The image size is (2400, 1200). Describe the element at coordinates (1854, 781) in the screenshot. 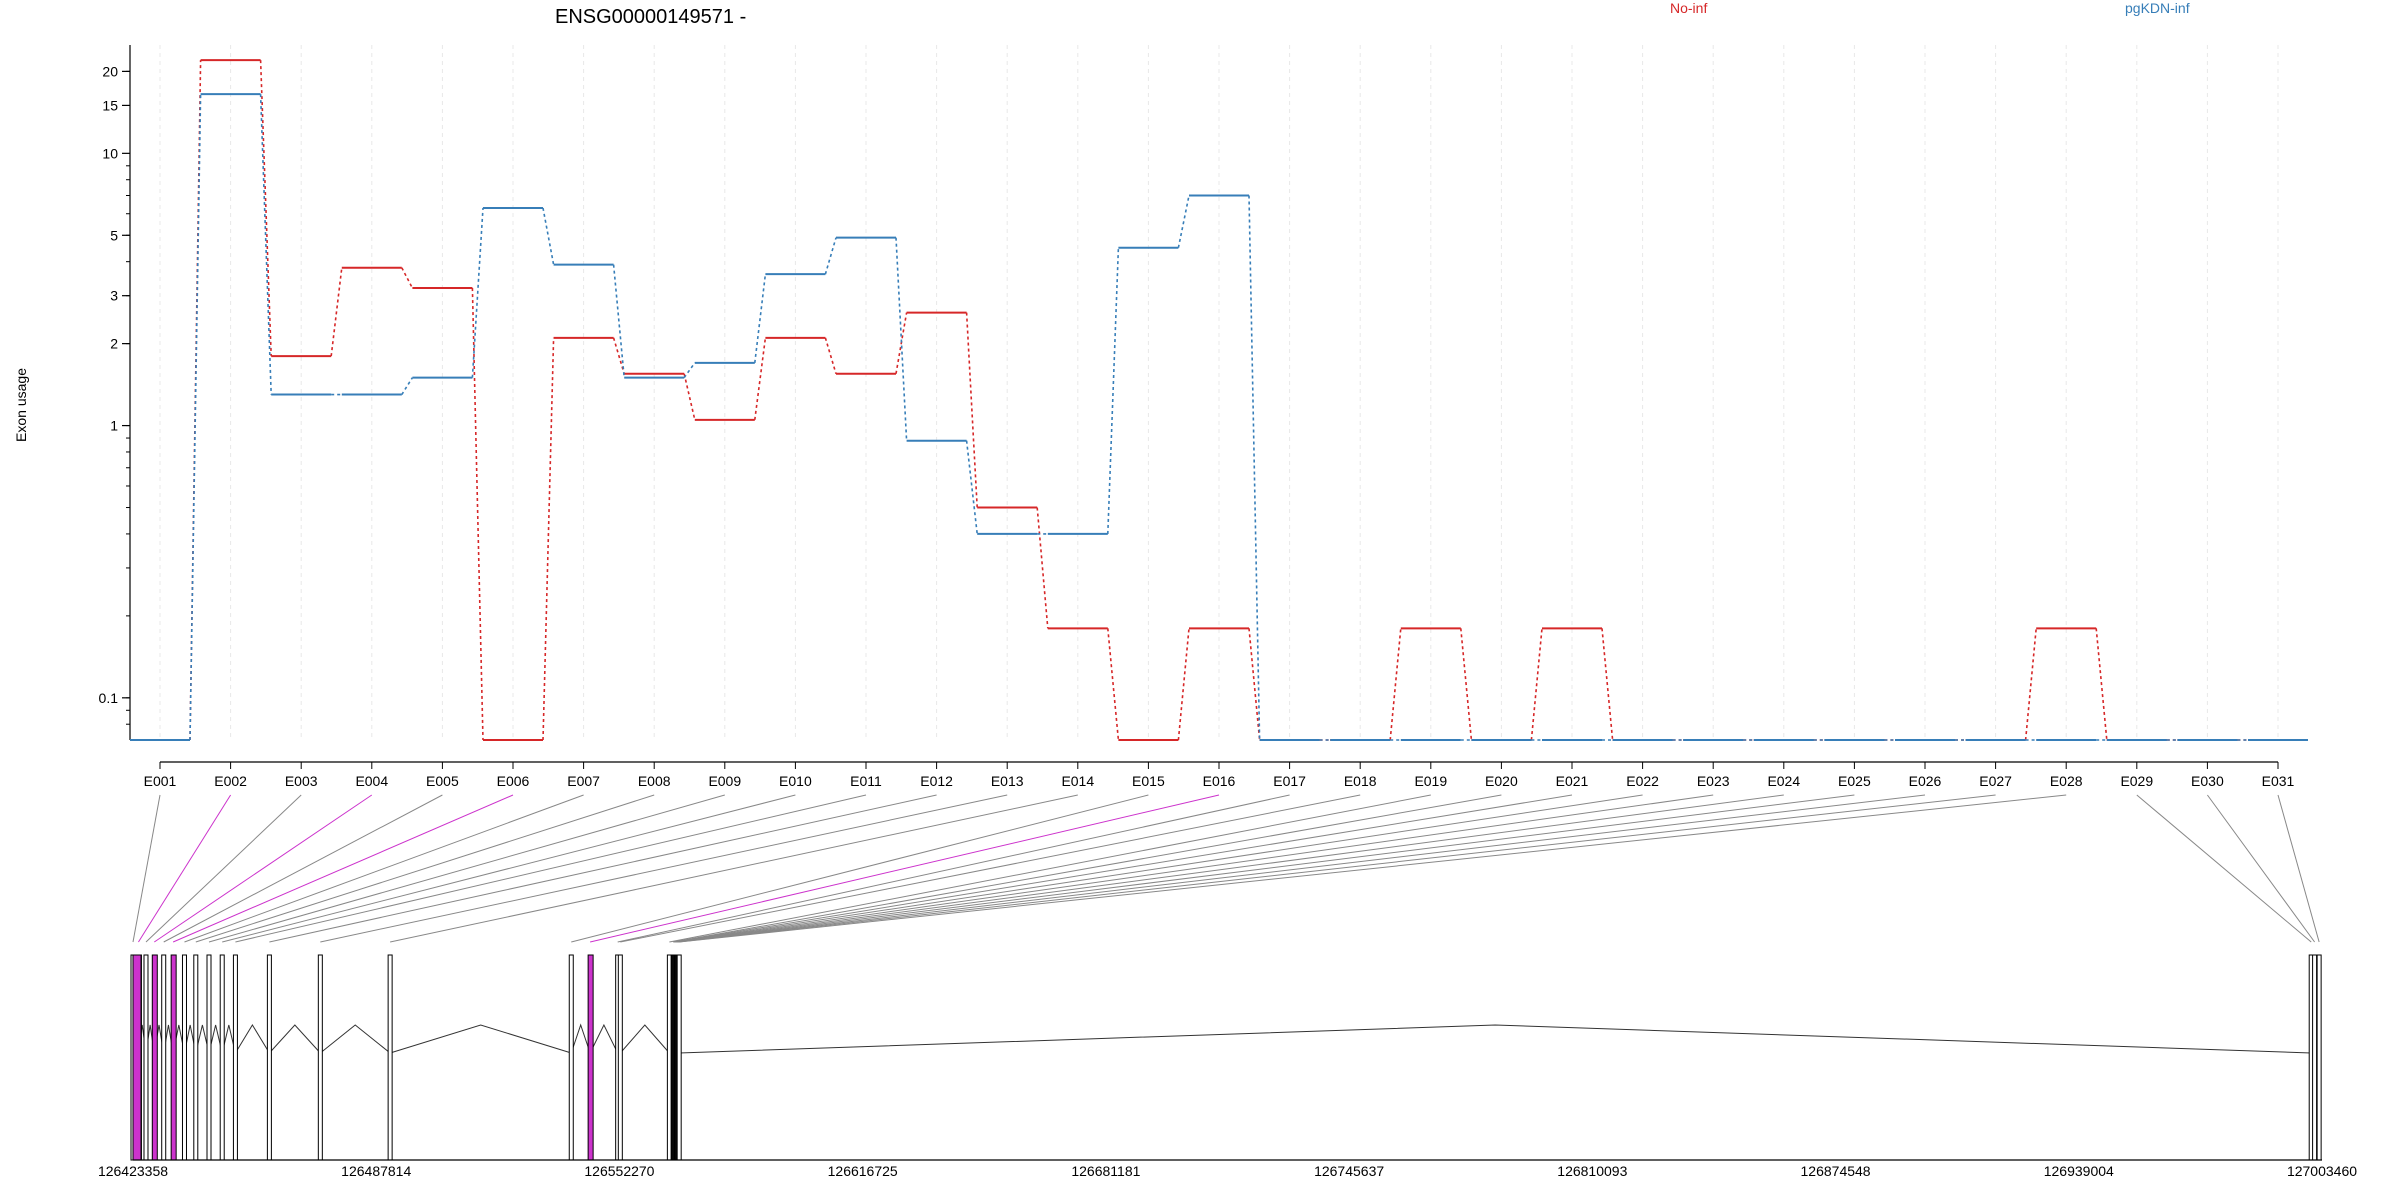

I see `exon-label: E025` at that location.